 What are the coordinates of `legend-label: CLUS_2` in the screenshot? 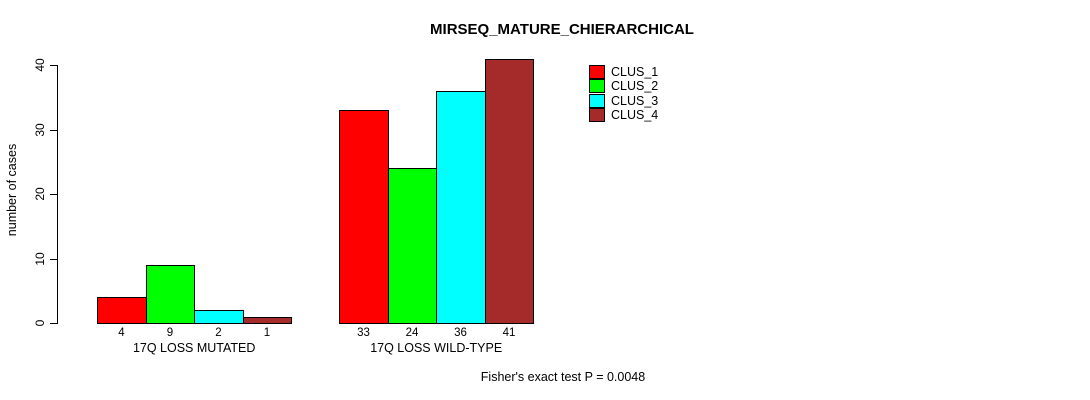 It's located at (635, 86).